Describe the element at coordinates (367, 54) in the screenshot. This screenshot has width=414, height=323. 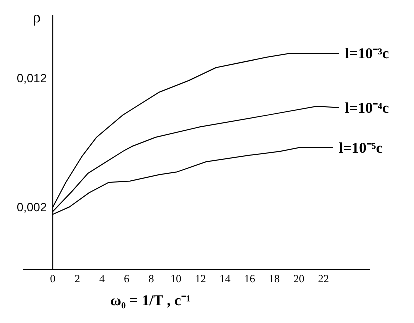
I see `series-label: l=10⁻³c` at that location.